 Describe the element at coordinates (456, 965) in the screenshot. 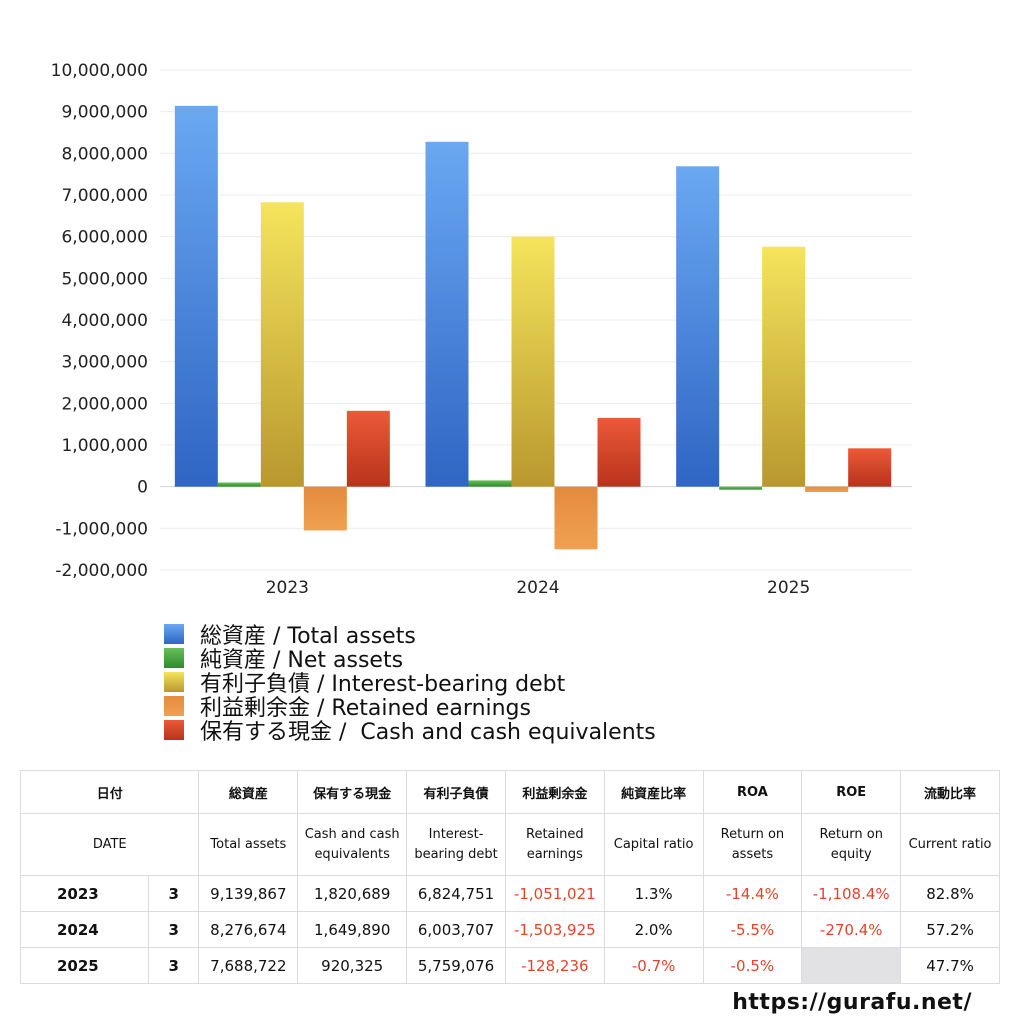

I see `table-cell: 5,759,076` at that location.